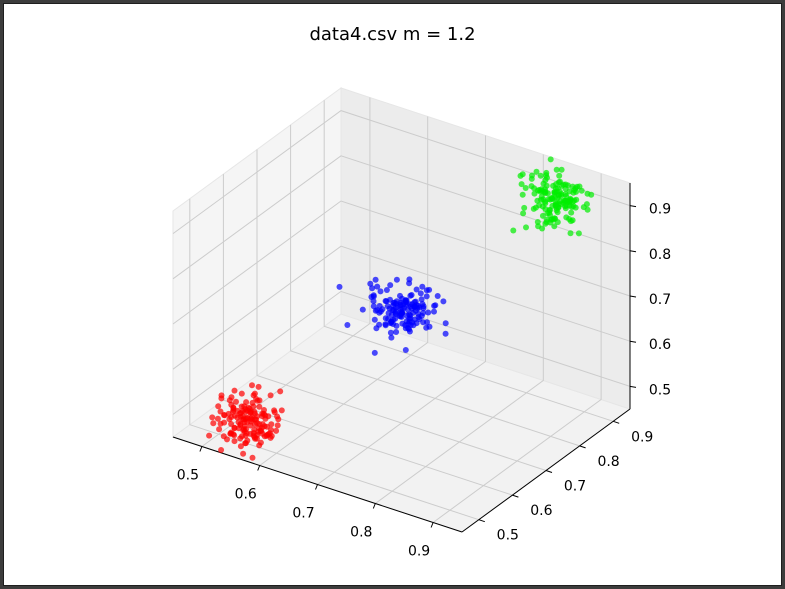 The height and width of the screenshot is (589, 785). Describe the element at coordinates (419, 552) in the screenshot. I see `x-tick-label: 0.9` at that location.